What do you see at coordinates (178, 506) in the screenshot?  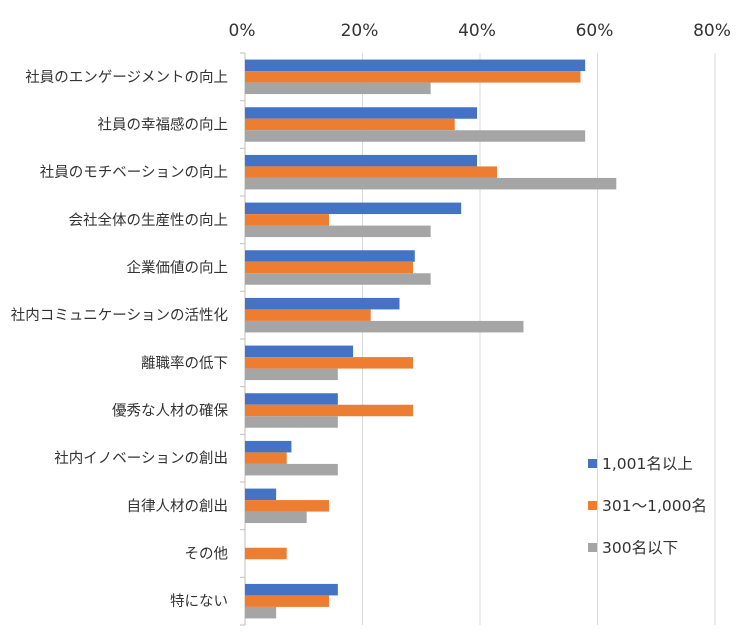 I see `category-label: 自律人材の創出` at bounding box center [178, 506].